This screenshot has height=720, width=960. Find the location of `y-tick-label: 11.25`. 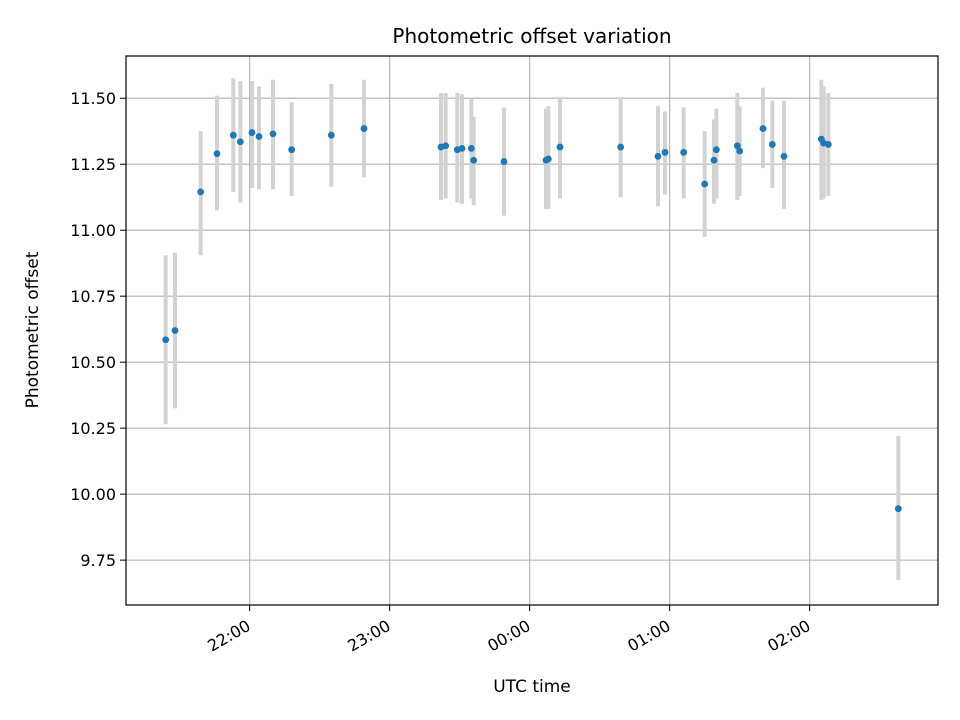

y-tick-label: 11.25 is located at coordinates (93, 164).